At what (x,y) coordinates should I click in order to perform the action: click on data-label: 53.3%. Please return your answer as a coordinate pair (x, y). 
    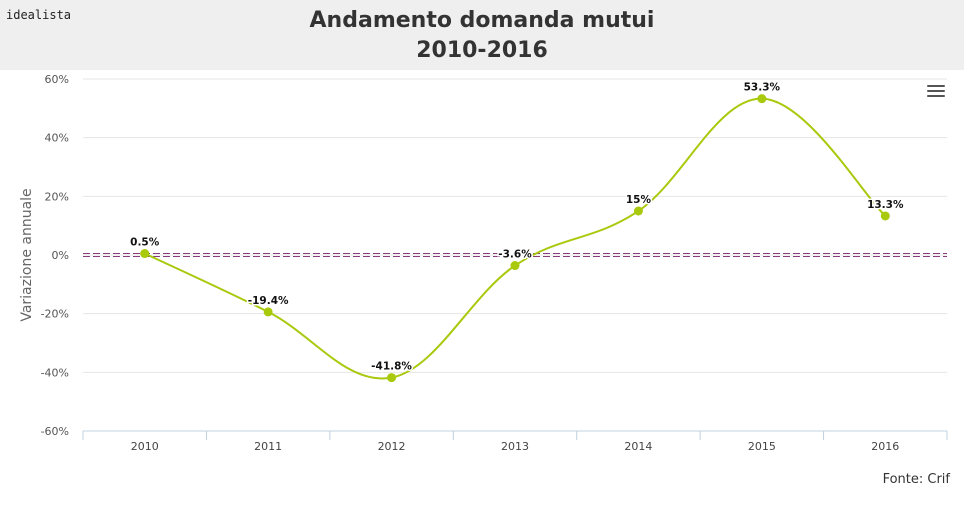
    Looking at the image, I should click on (762, 88).